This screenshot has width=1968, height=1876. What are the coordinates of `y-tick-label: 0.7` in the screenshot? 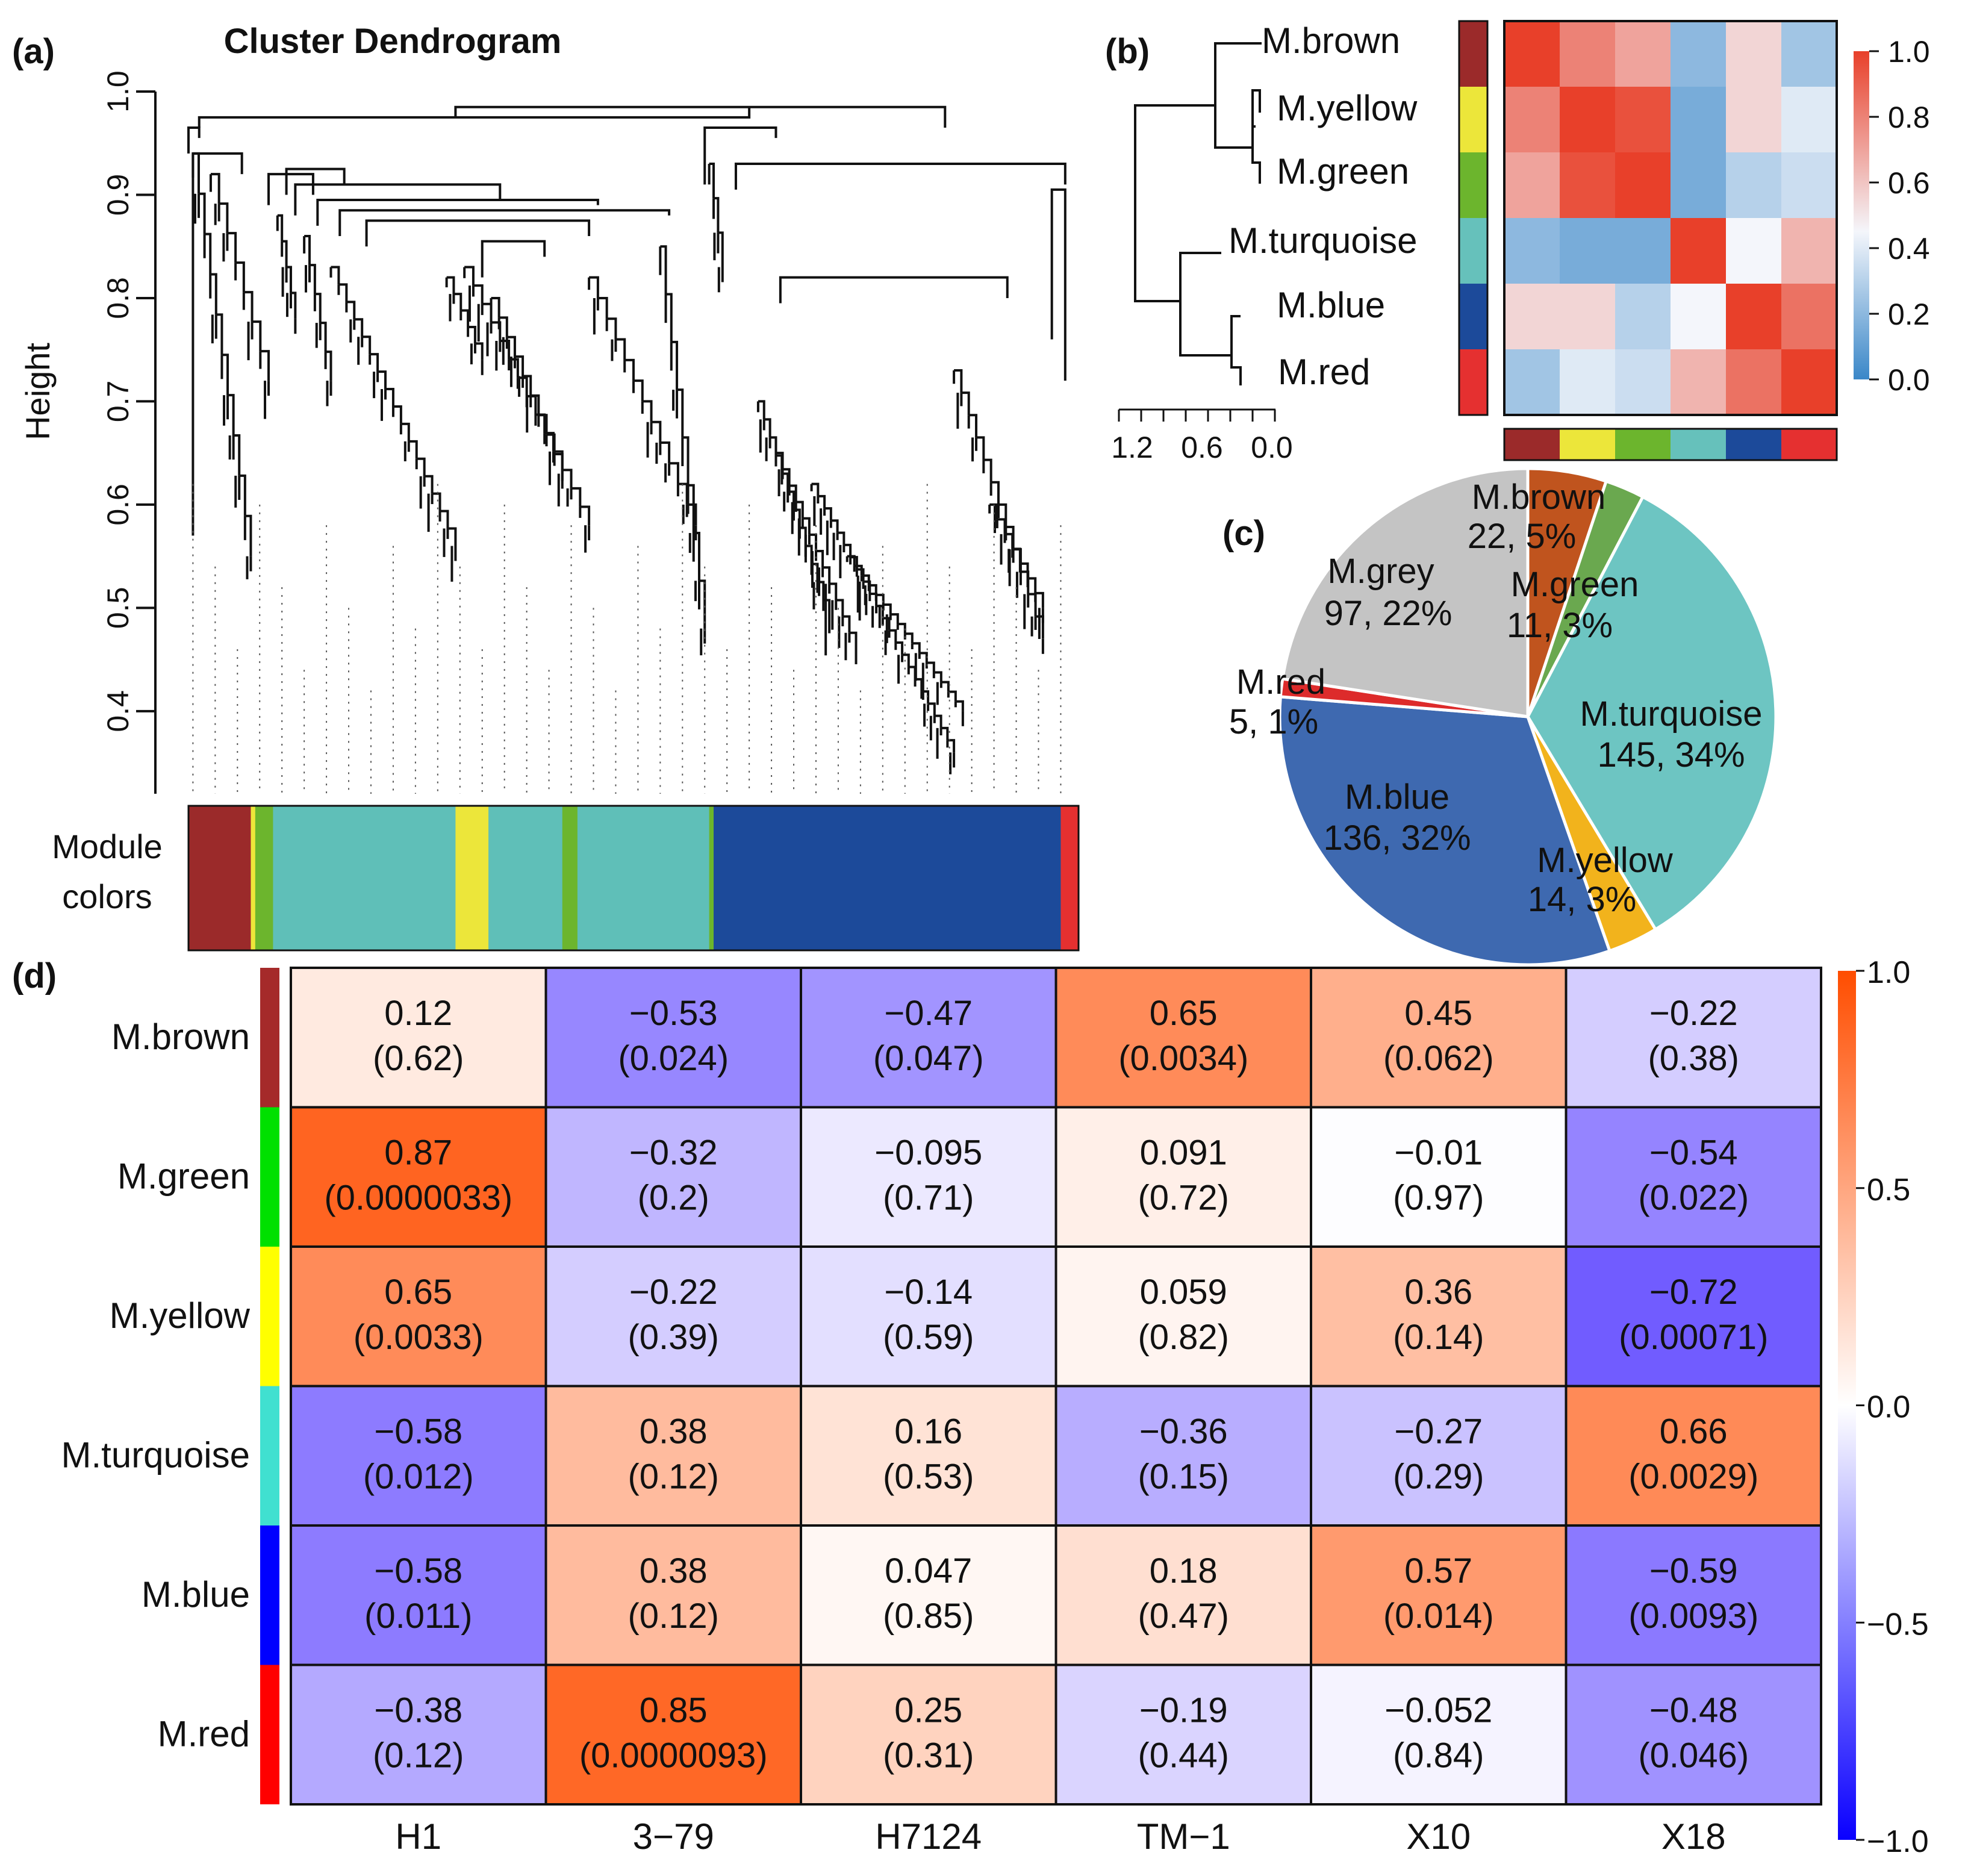 It's located at (118, 402).